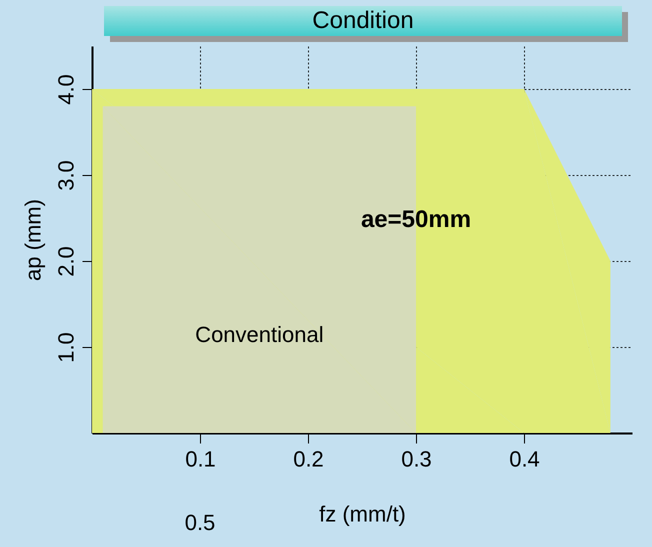  What do you see at coordinates (362, 514) in the screenshot?
I see `x-axis-title: fz (mm/t)` at bounding box center [362, 514].